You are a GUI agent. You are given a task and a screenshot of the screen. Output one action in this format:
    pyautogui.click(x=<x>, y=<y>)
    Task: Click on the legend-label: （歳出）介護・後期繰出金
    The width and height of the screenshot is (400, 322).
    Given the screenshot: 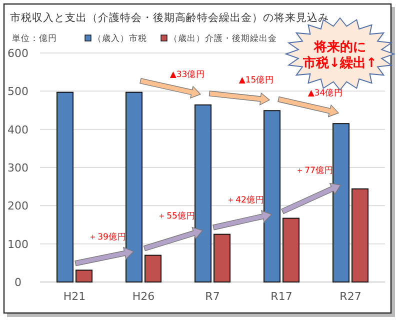 What is the action you would take?
    pyautogui.click(x=223, y=38)
    